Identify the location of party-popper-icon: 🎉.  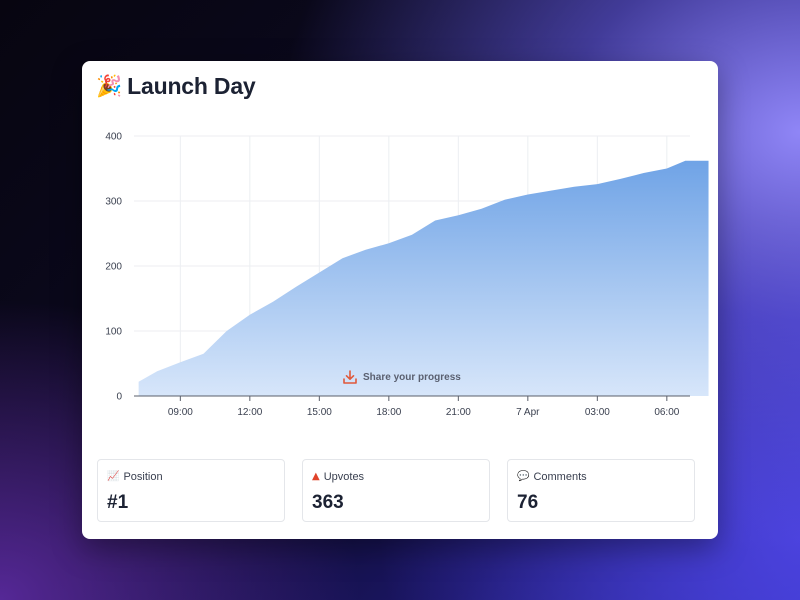
(109, 85).